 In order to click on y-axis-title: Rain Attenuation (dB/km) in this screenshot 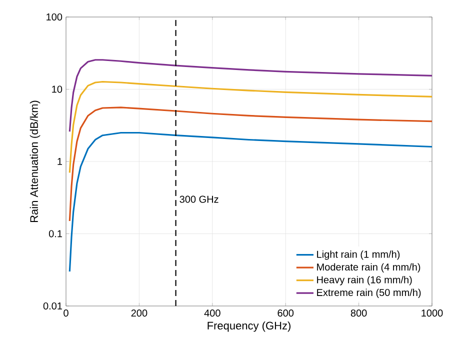, I will do `click(35, 161)`.